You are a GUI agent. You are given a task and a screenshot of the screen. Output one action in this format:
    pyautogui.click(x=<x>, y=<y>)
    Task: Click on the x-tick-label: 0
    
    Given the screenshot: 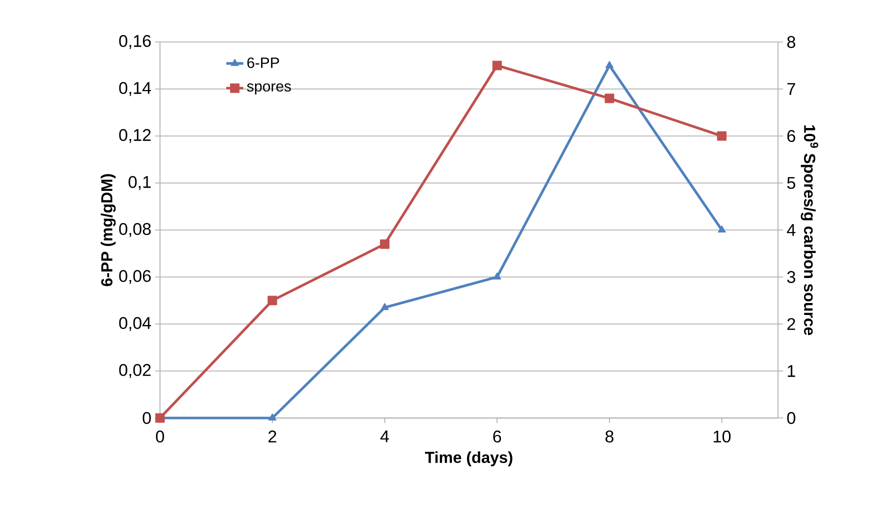 What is the action you would take?
    pyautogui.click(x=160, y=436)
    